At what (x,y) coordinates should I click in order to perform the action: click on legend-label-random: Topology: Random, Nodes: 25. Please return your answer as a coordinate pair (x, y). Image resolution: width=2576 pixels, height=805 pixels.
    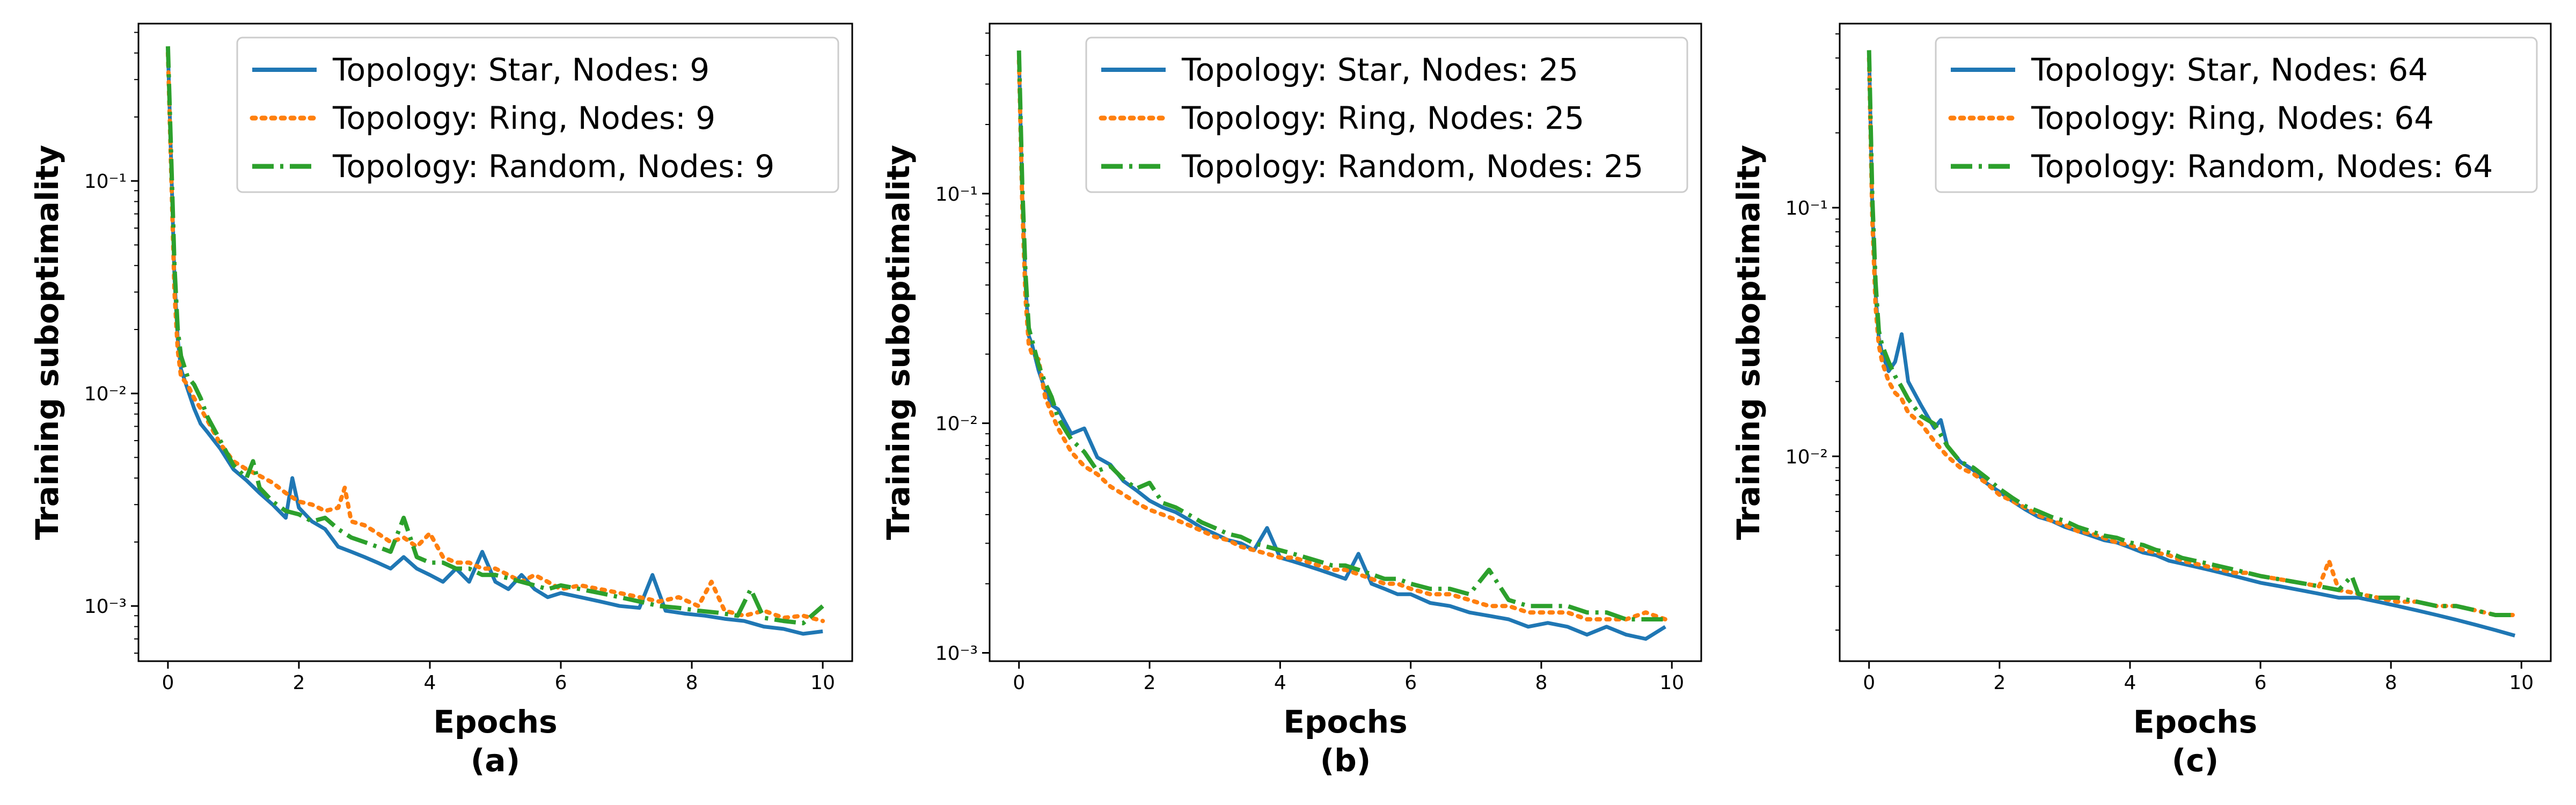
    Looking at the image, I should click on (1412, 166).